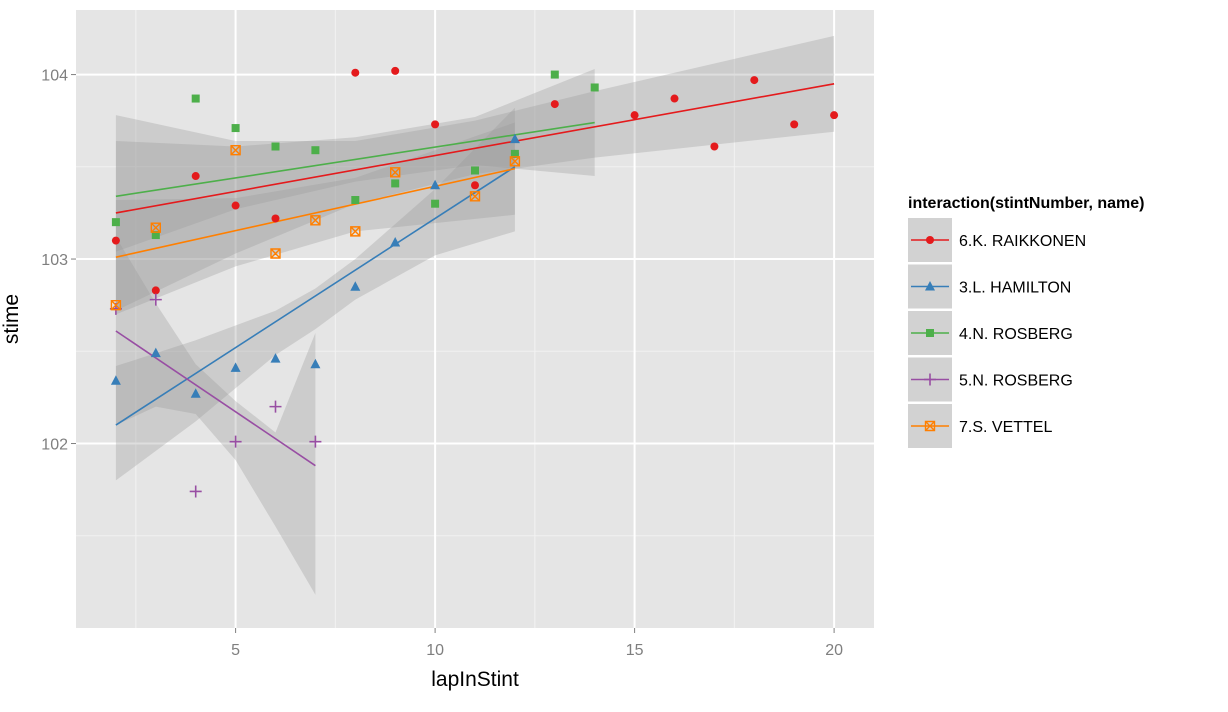  Describe the element at coordinates (475, 679) in the screenshot. I see `x-axis-title: lapInStint` at that location.